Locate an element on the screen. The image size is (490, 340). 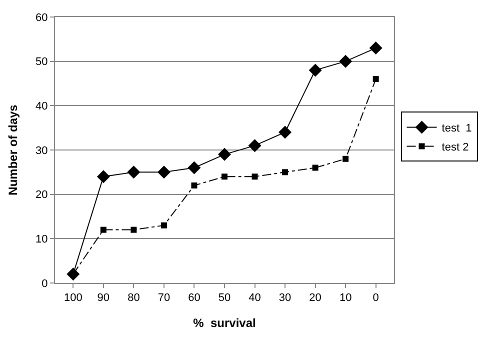
x-tick-label: 0 is located at coordinates (375, 298).